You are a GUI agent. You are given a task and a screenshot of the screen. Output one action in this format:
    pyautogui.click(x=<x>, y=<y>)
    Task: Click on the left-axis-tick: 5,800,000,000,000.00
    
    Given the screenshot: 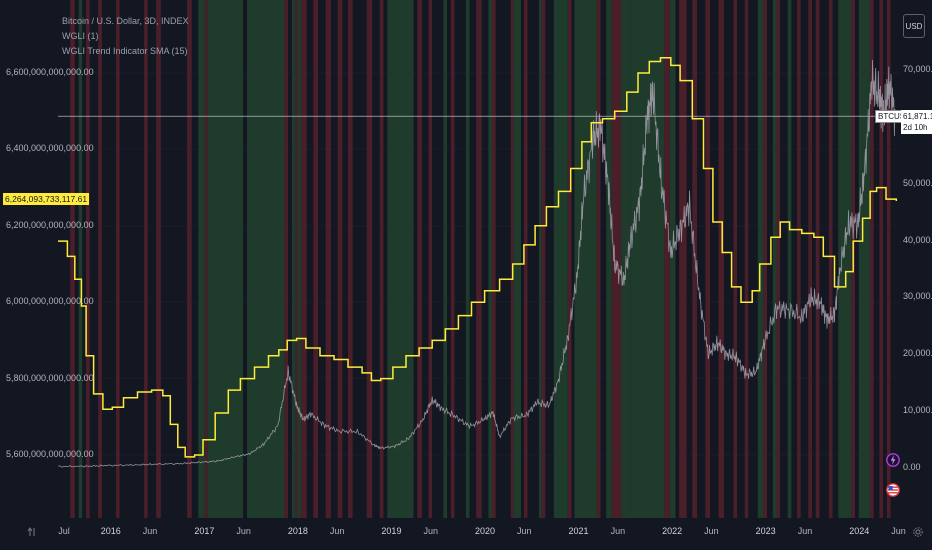 What is the action you would take?
    pyautogui.click(x=50, y=377)
    